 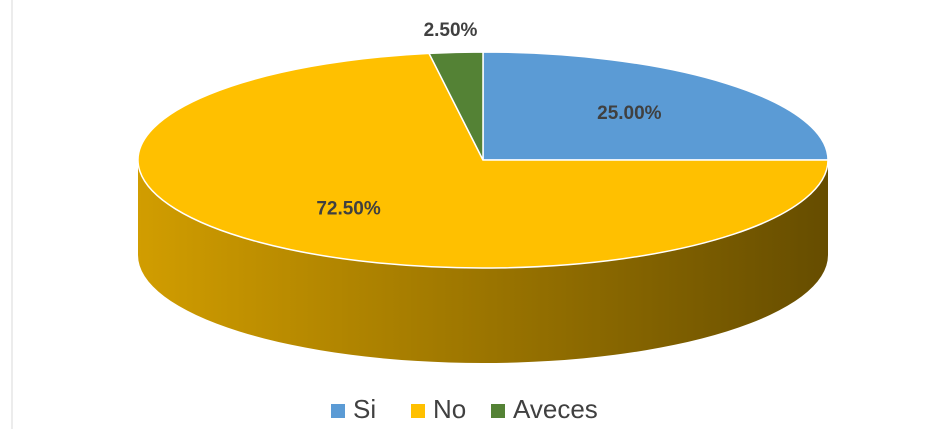 I want to click on data-label: 72.50%, so click(x=348, y=208).